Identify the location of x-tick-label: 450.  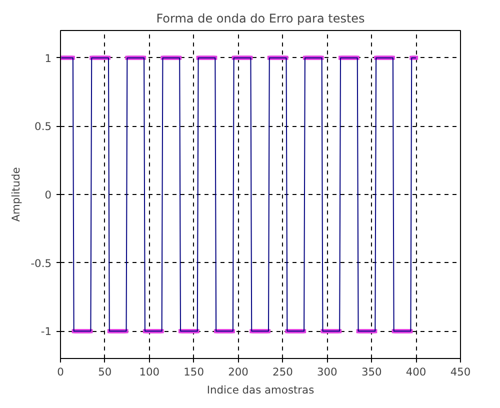
(460, 372).